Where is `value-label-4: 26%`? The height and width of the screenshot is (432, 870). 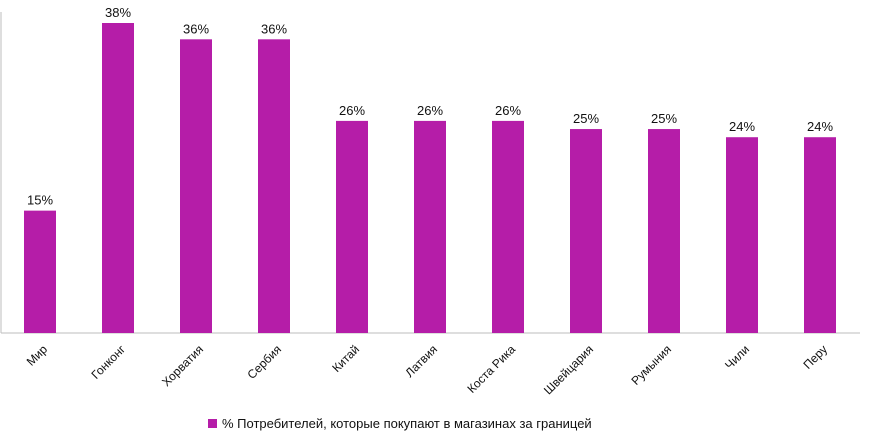
value-label-4: 26% is located at coordinates (352, 110).